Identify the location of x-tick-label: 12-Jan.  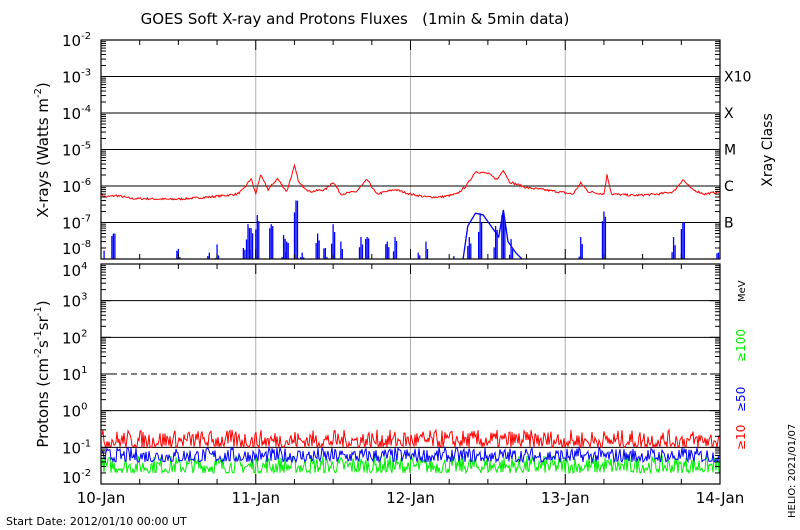
(410, 498).